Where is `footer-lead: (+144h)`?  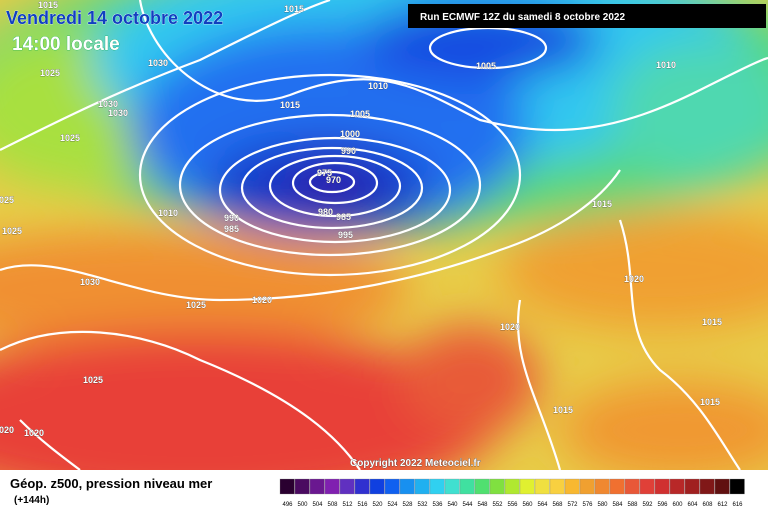
footer-lead: (+144h) is located at coordinates (31, 500).